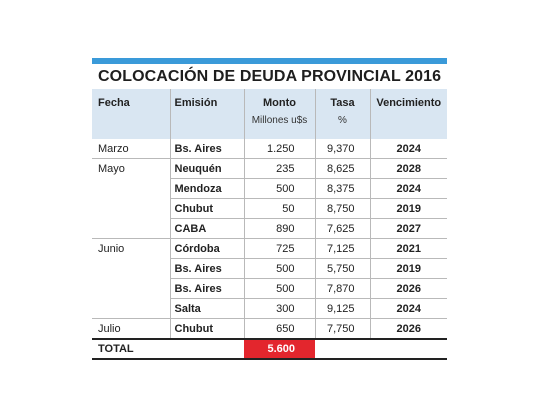 Image resolution: width=540 pixels, height=405 pixels. Describe the element at coordinates (206, 114) in the screenshot. I see `header-emision: Emisión` at that location.